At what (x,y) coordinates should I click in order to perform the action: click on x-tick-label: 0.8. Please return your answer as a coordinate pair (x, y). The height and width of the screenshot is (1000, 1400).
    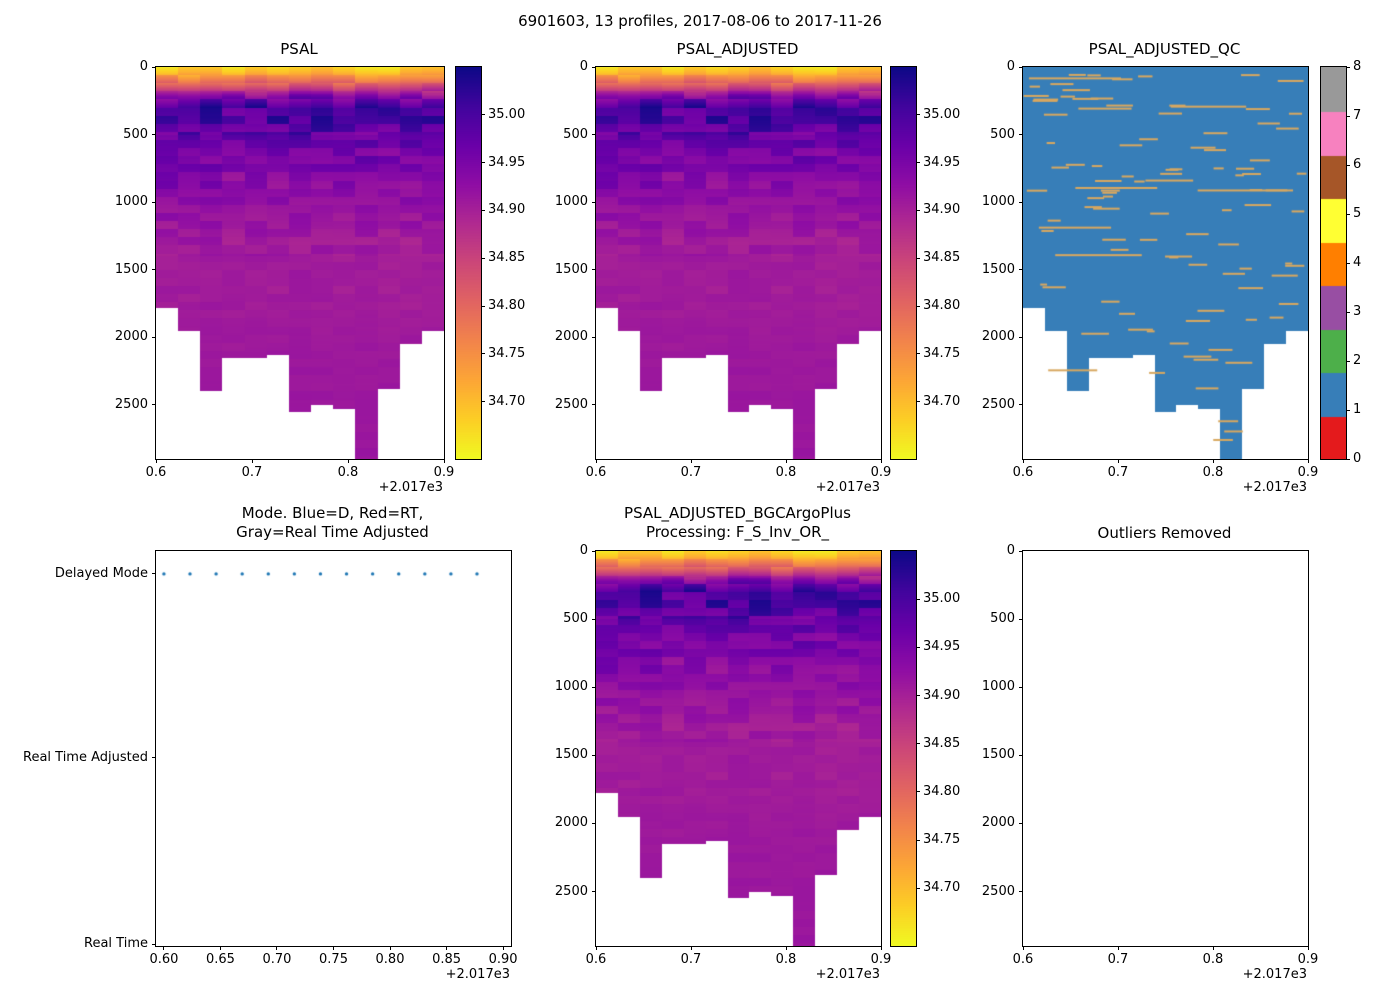
    Looking at the image, I should click on (1213, 959).